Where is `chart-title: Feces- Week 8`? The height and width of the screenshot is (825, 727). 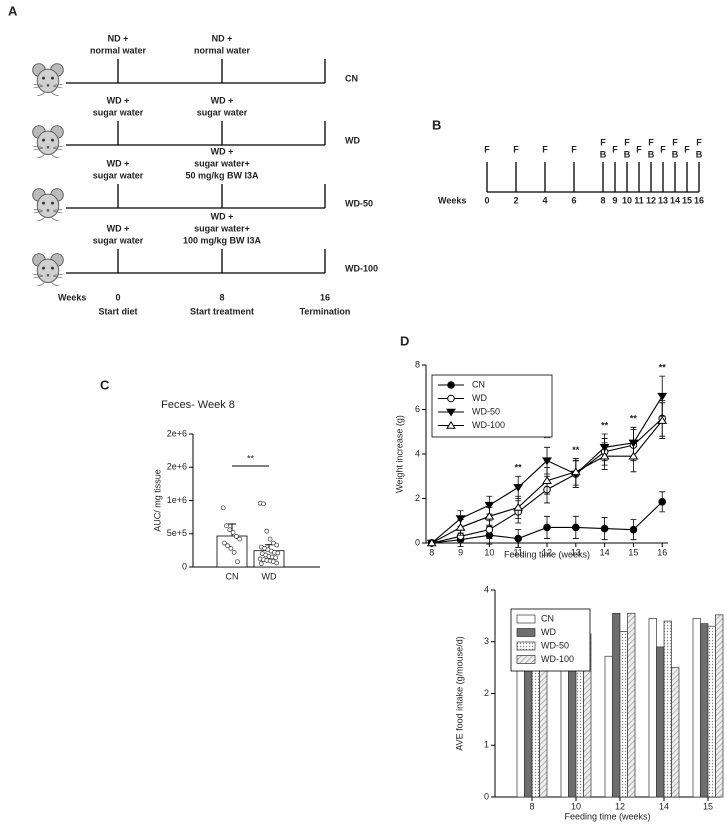 chart-title: Feces- Week 8 is located at coordinates (198, 405).